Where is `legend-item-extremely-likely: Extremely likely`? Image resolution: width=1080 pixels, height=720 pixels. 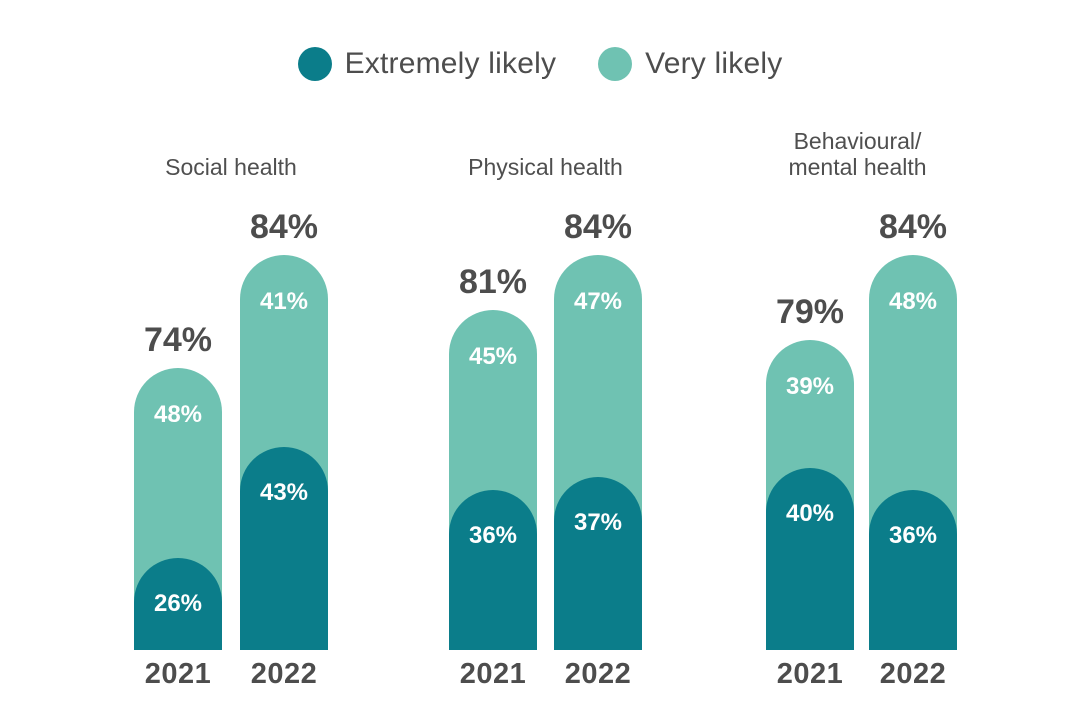 legend-item-extremely-likely: Extremely likely is located at coordinates (427, 64).